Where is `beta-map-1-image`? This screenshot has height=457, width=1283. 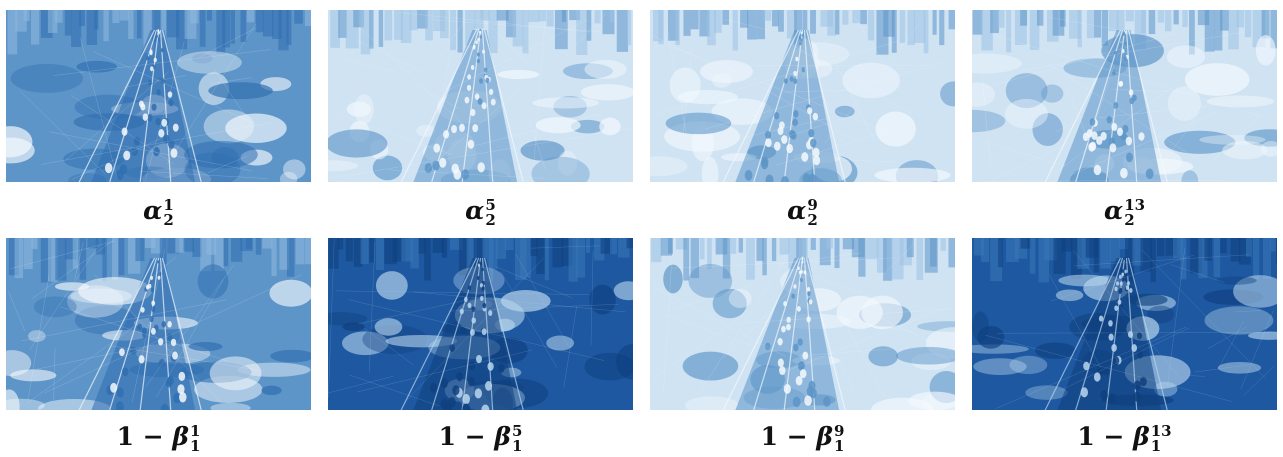 beta-map-1-image is located at coordinates (158, 324).